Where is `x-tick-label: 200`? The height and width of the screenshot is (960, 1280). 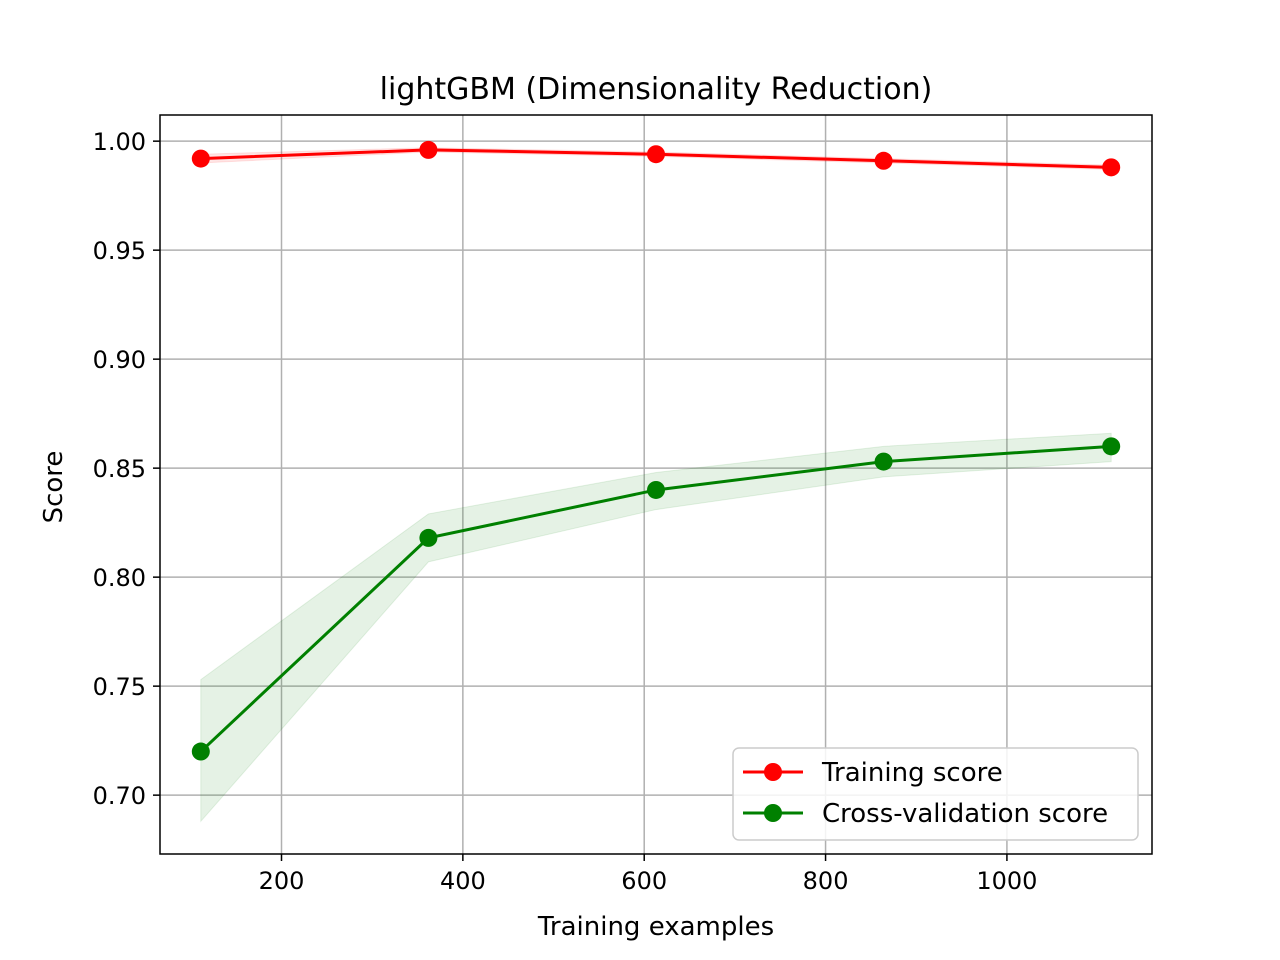 x-tick-label: 200 is located at coordinates (282, 881).